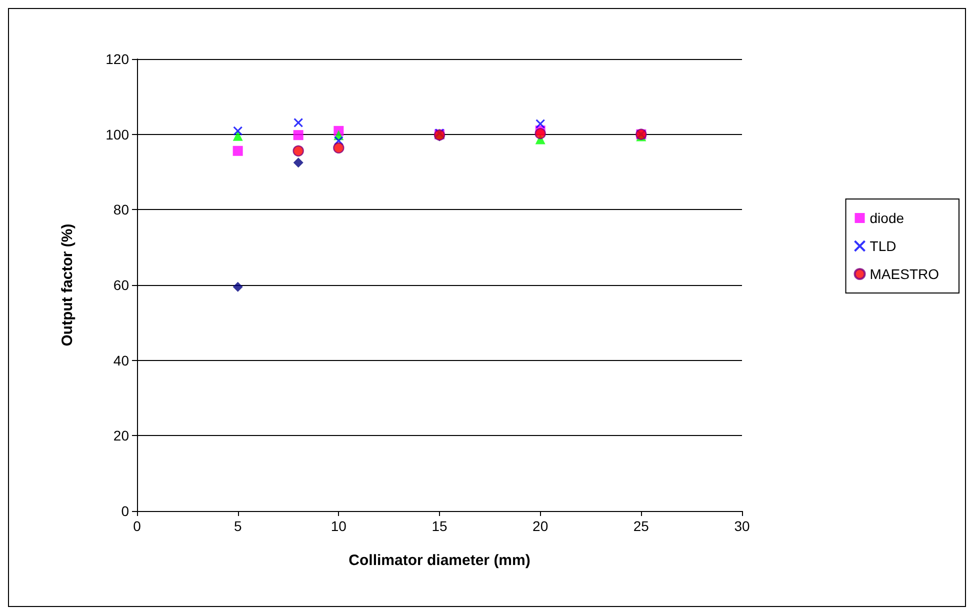  Describe the element at coordinates (540, 526) in the screenshot. I see `x-tick-label: 20` at that location.